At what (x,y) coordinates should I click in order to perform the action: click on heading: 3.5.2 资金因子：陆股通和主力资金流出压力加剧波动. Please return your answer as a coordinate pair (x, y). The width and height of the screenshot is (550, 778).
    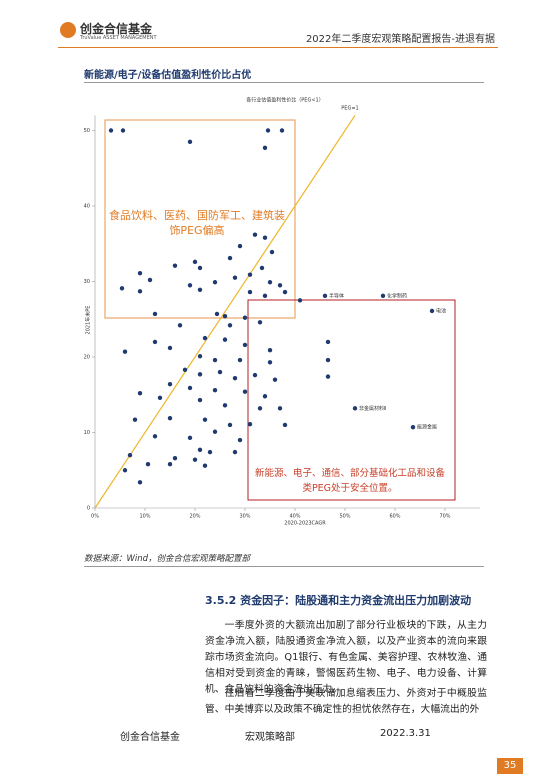
    Looking at the image, I should click on (338, 600).